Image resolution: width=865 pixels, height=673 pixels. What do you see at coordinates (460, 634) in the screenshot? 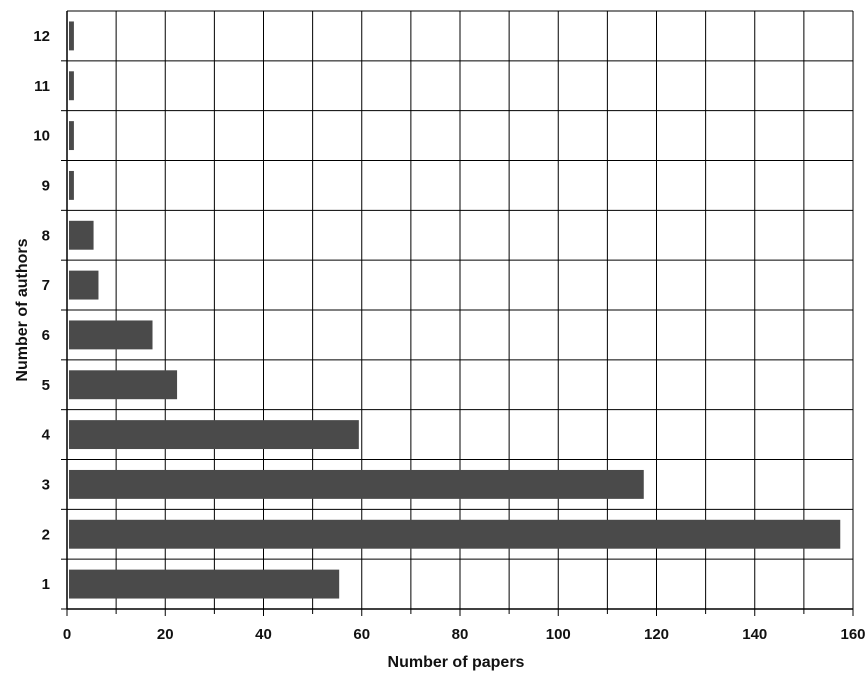
I see `x-tick-label: 80` at bounding box center [460, 634].